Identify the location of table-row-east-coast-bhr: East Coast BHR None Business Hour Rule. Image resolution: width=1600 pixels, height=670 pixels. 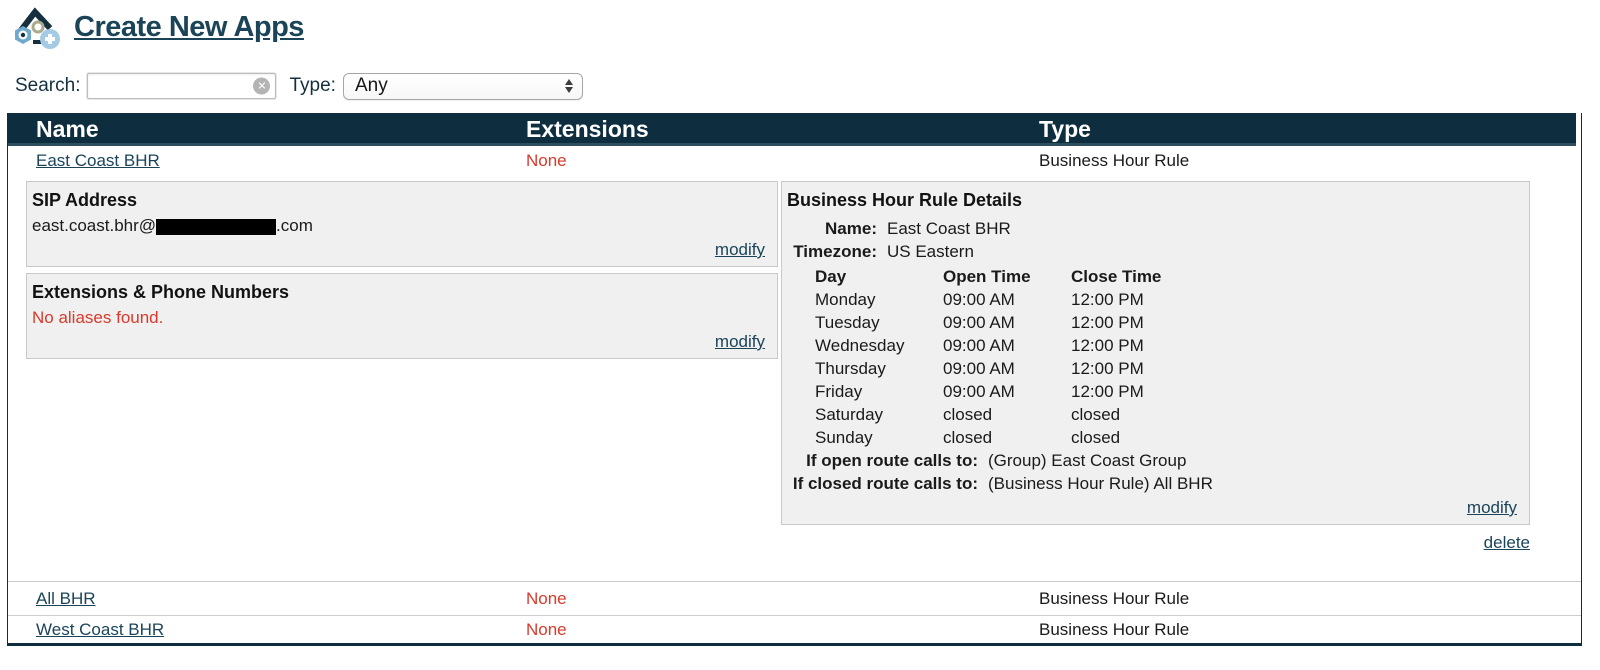
(794, 160).